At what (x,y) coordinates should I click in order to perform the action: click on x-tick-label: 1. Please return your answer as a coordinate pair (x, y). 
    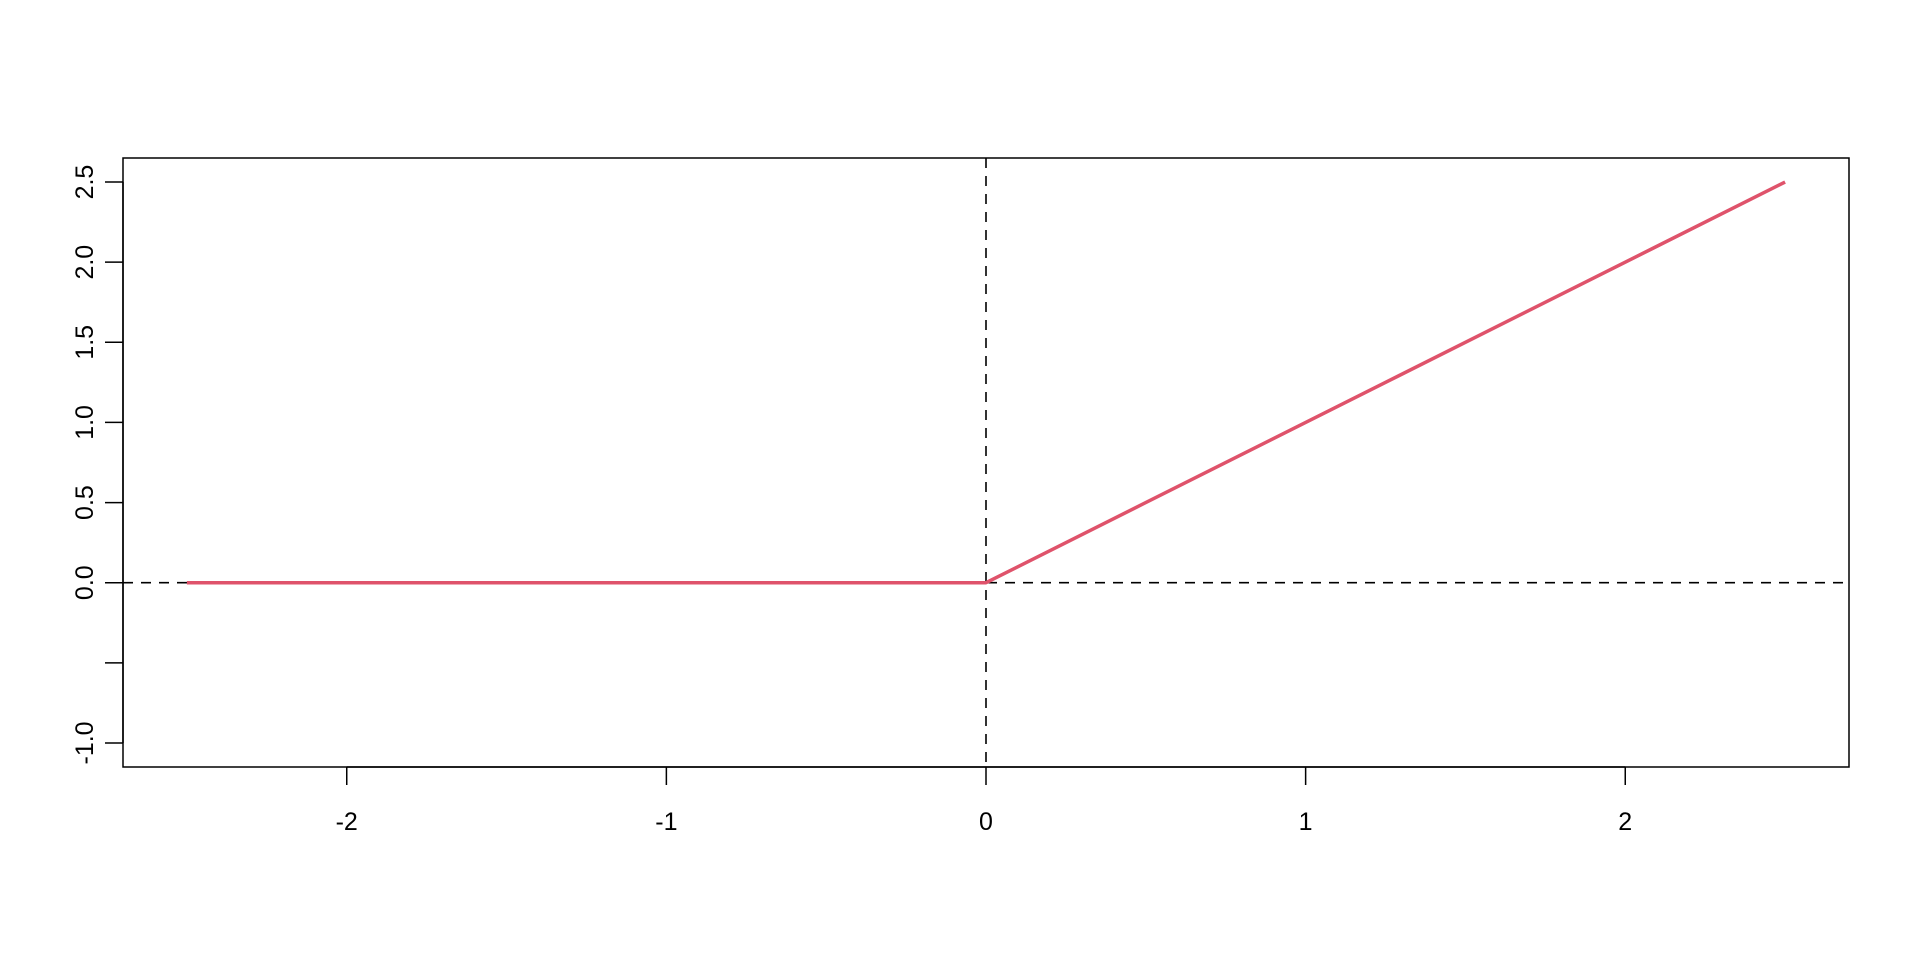
    Looking at the image, I should click on (1306, 822).